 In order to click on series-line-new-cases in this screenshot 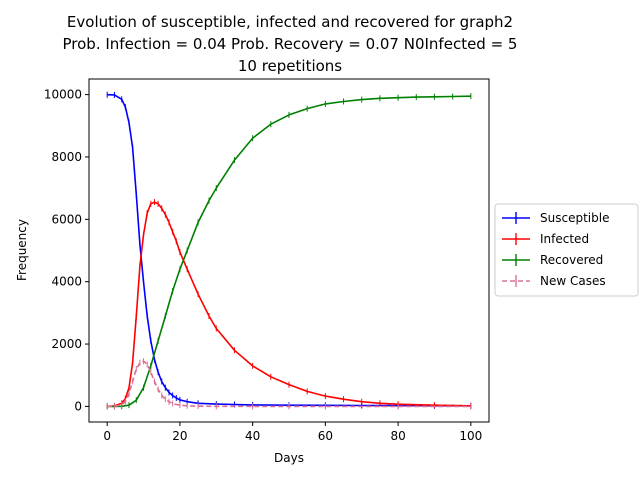, I will do `click(289, 384)`.